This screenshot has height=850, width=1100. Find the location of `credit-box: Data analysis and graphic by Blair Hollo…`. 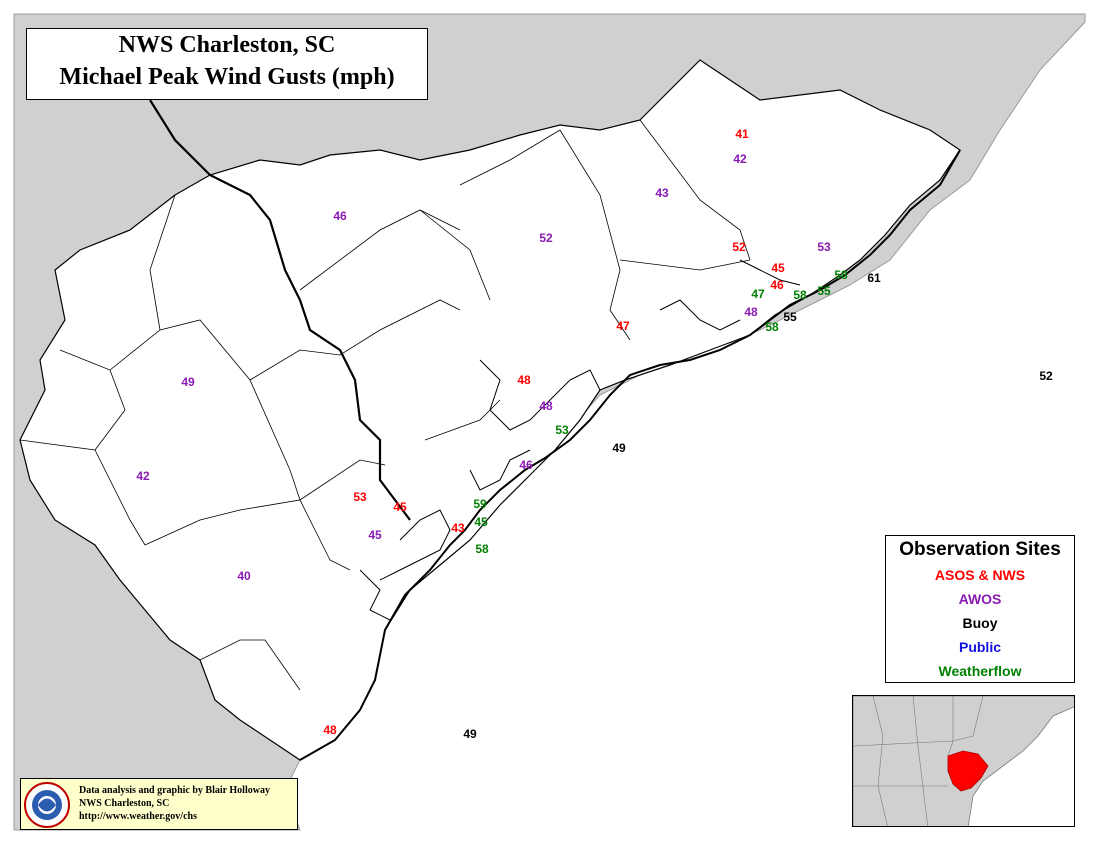

credit-box: Data analysis and graphic by Blair Hollo… is located at coordinates (159, 804).